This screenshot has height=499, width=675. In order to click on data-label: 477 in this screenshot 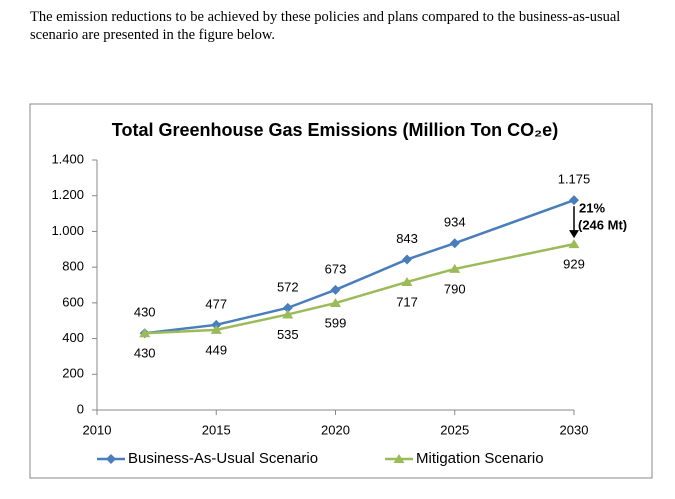, I will do `click(216, 303)`.